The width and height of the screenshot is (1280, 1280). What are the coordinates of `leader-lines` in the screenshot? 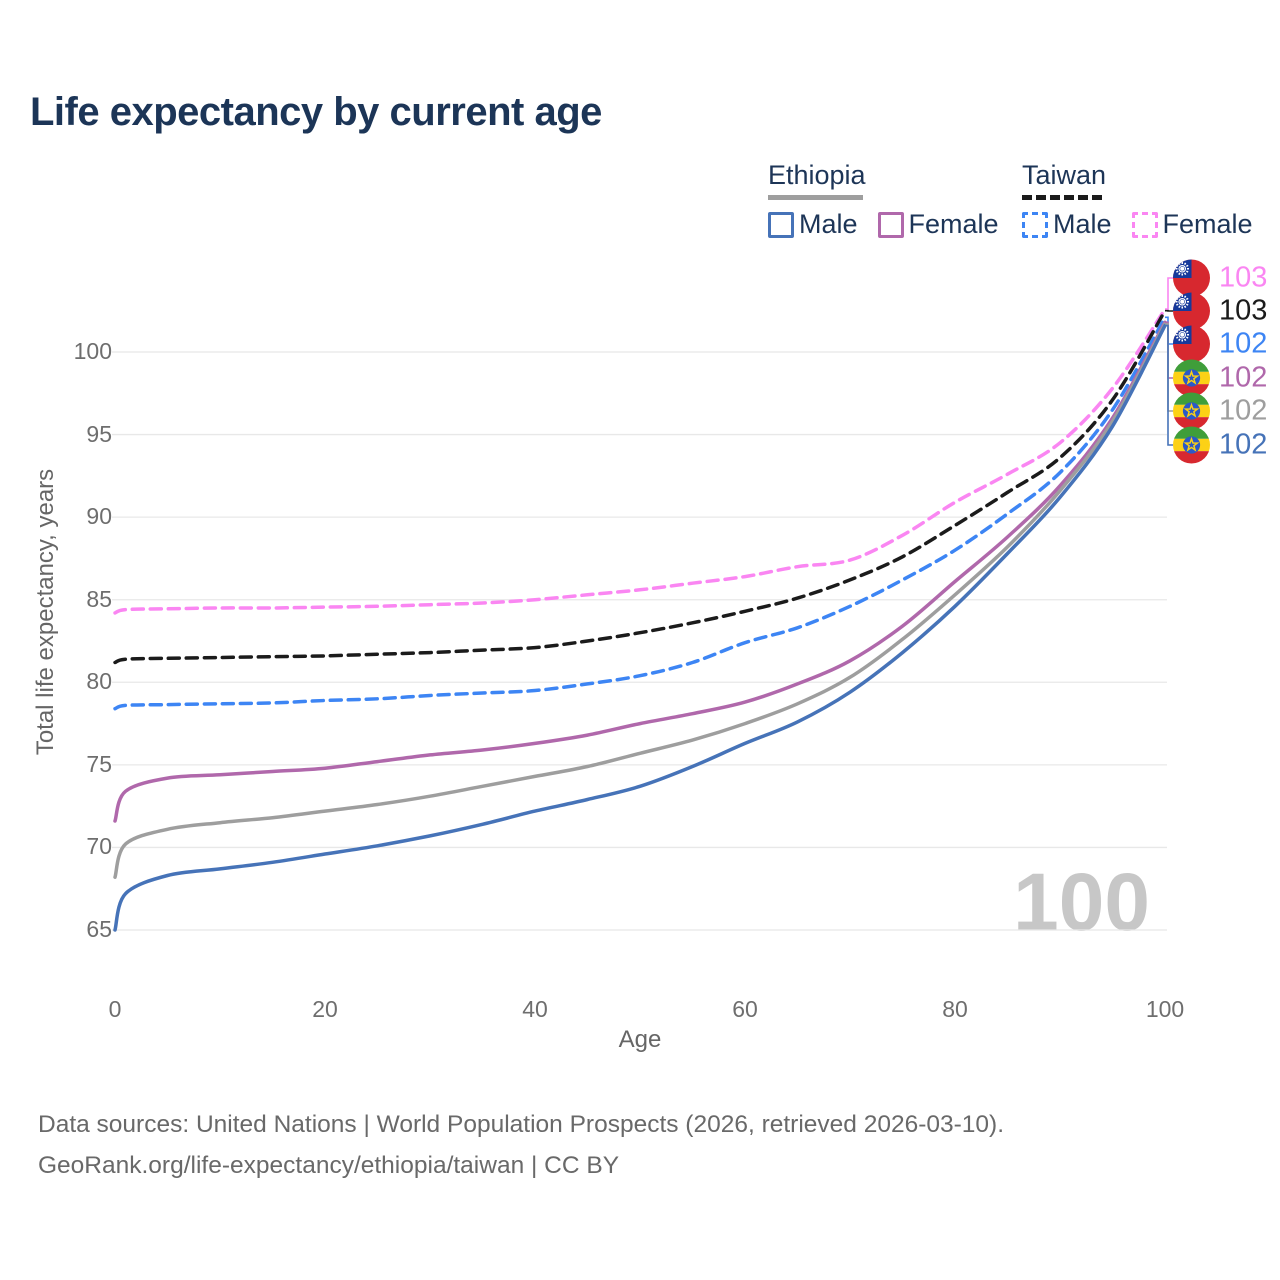 It's located at (1169, 361).